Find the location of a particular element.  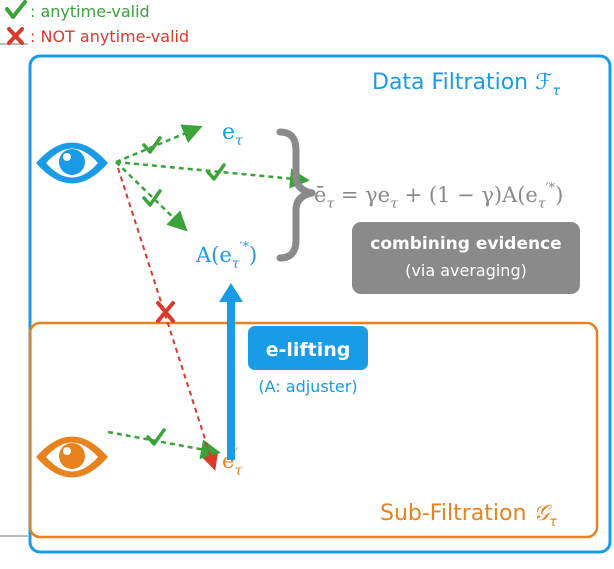

arrow-to-e-main is located at coordinates (159, 144).